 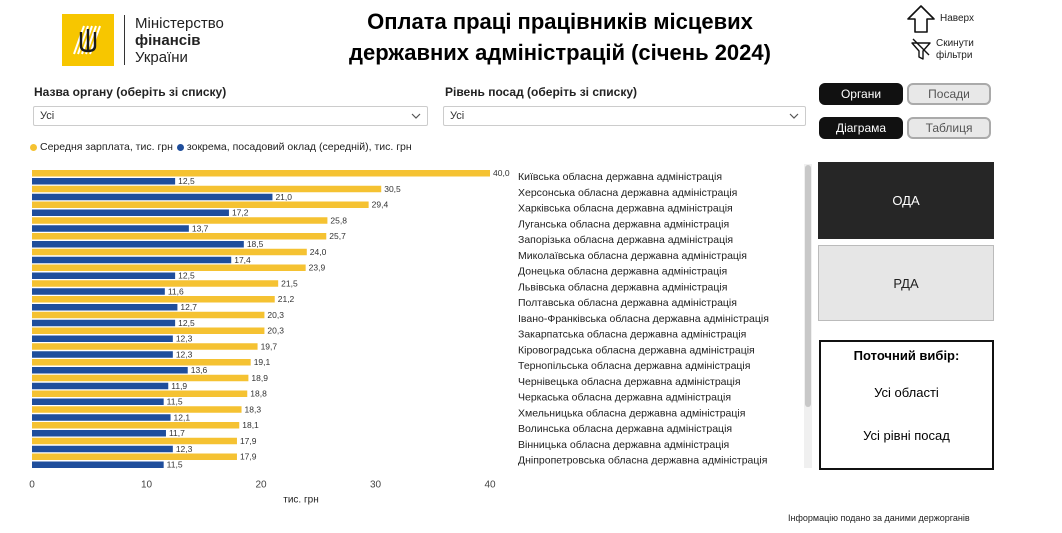 What do you see at coordinates (623, 224) in the screenshot?
I see `category-label: Луганська обласна державна адміністрація` at bounding box center [623, 224].